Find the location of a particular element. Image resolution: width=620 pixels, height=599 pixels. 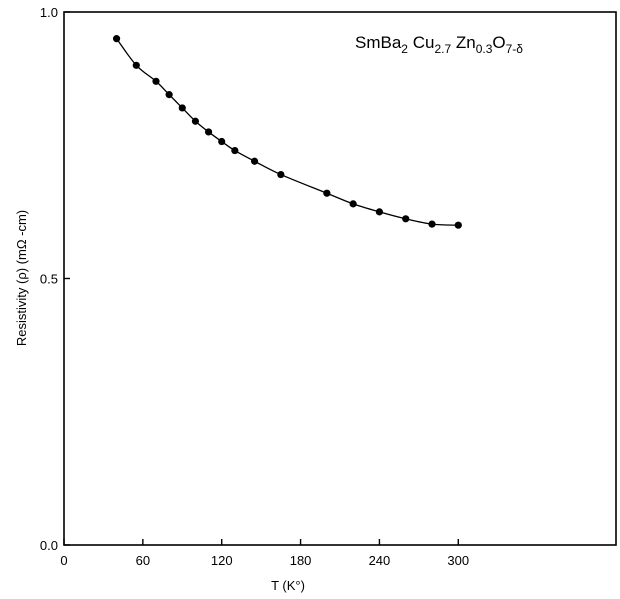

x-tick-label: 180 is located at coordinates (301, 560).